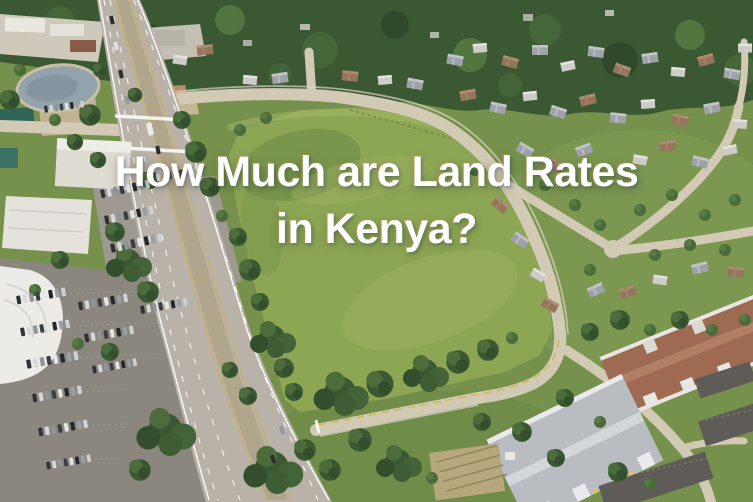 This screenshot has height=502, width=753. What do you see at coordinates (58, 88) in the screenshot?
I see `pond` at bounding box center [58, 88].